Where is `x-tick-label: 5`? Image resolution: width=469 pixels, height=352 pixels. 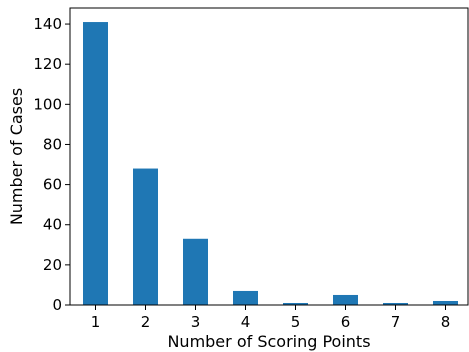
x-tick-label: 5 is located at coordinates (296, 322).